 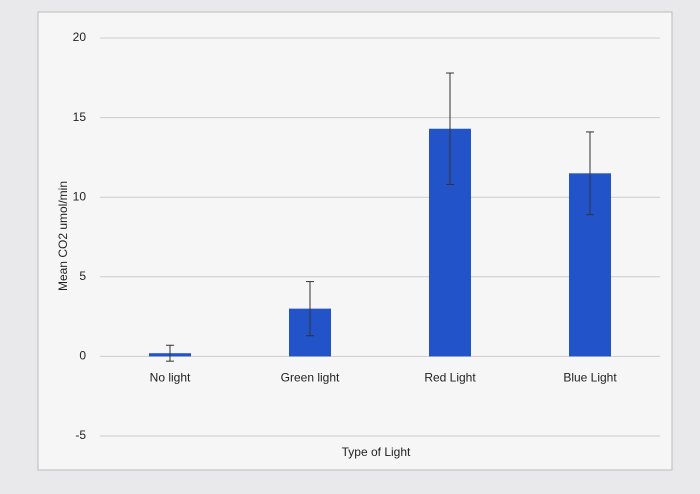 What do you see at coordinates (376, 452) in the screenshot?
I see `x-axis-label: Type of Light` at bounding box center [376, 452].